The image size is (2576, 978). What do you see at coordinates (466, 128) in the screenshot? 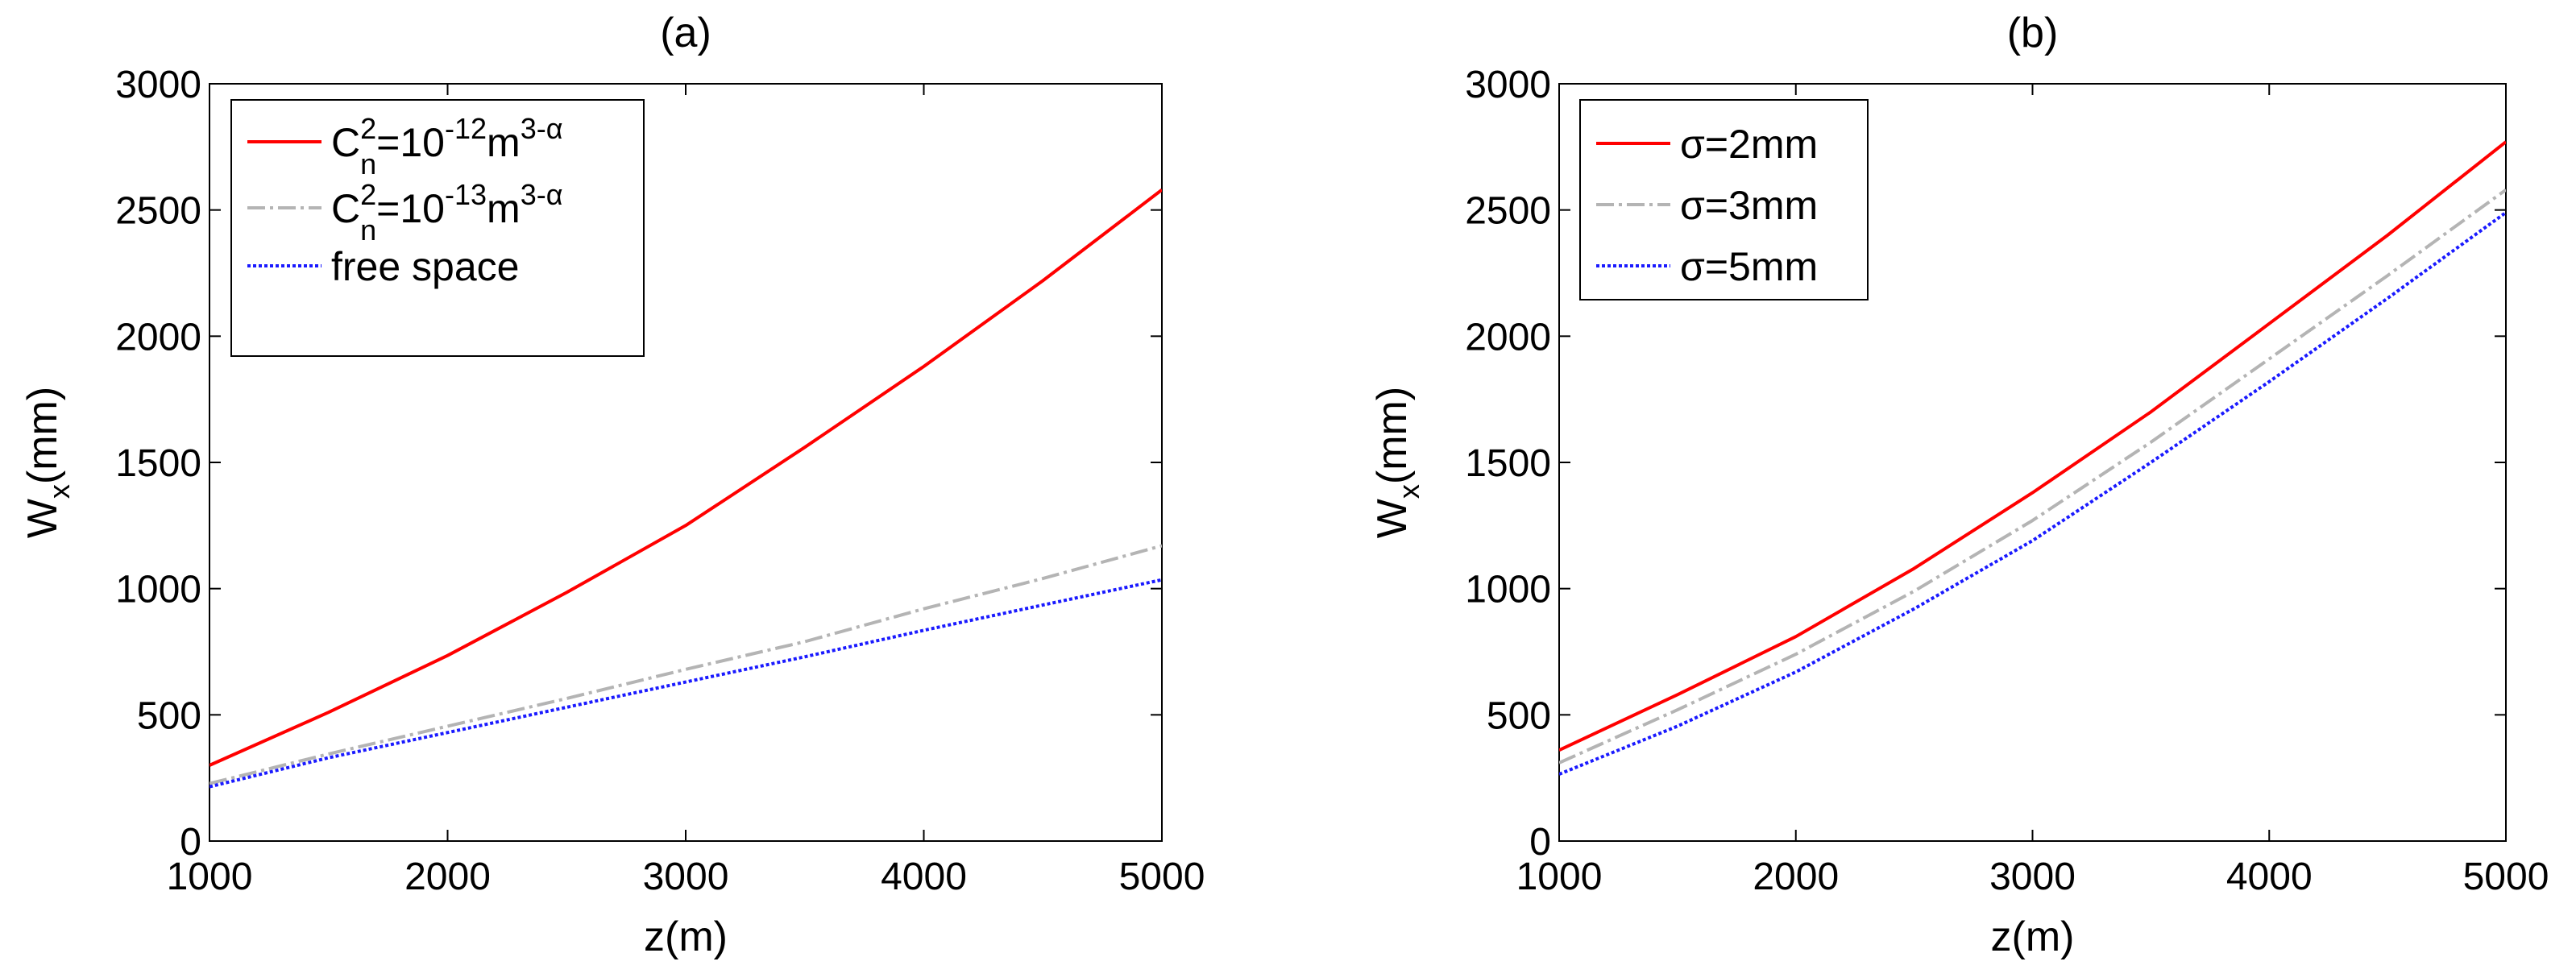
I see `legend-exp: -12` at bounding box center [466, 128].